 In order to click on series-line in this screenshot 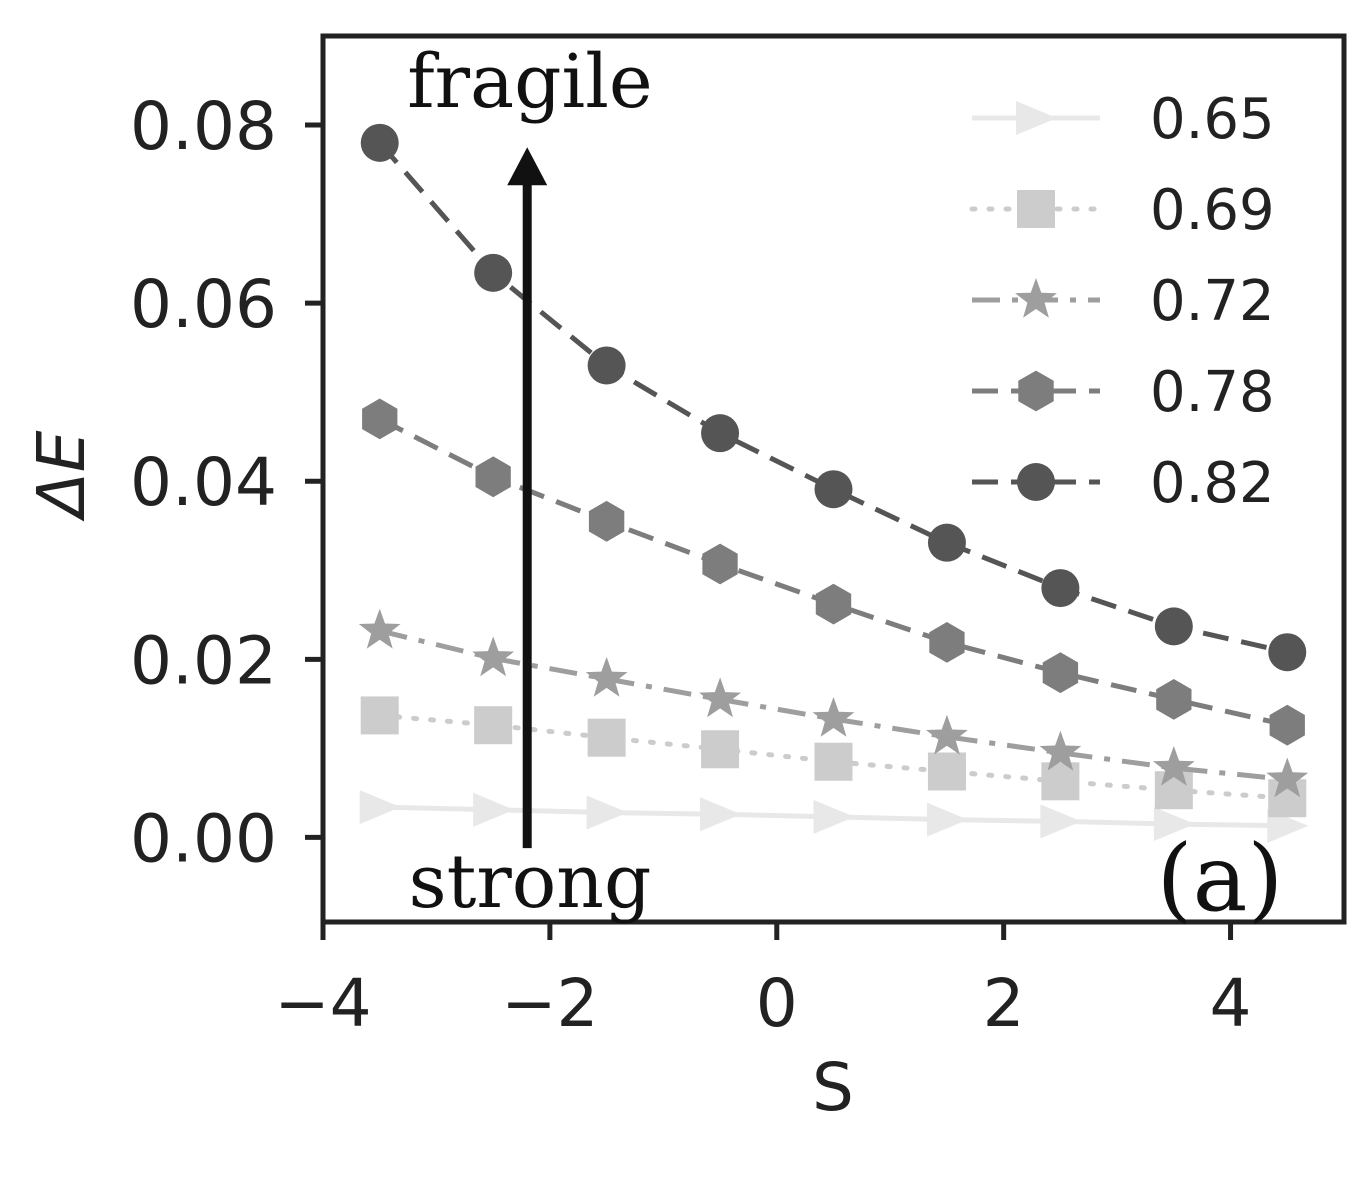, I will do `click(833, 705)`.